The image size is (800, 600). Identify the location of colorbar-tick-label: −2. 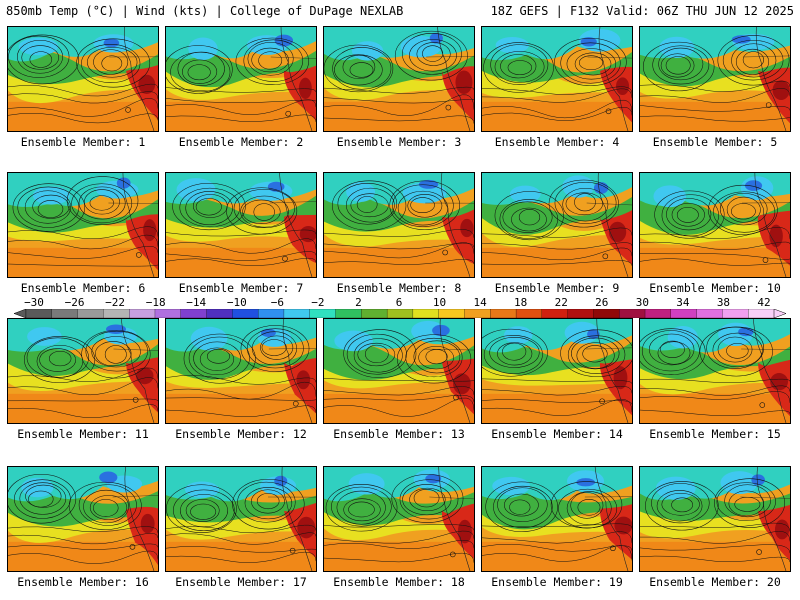
(318, 302).